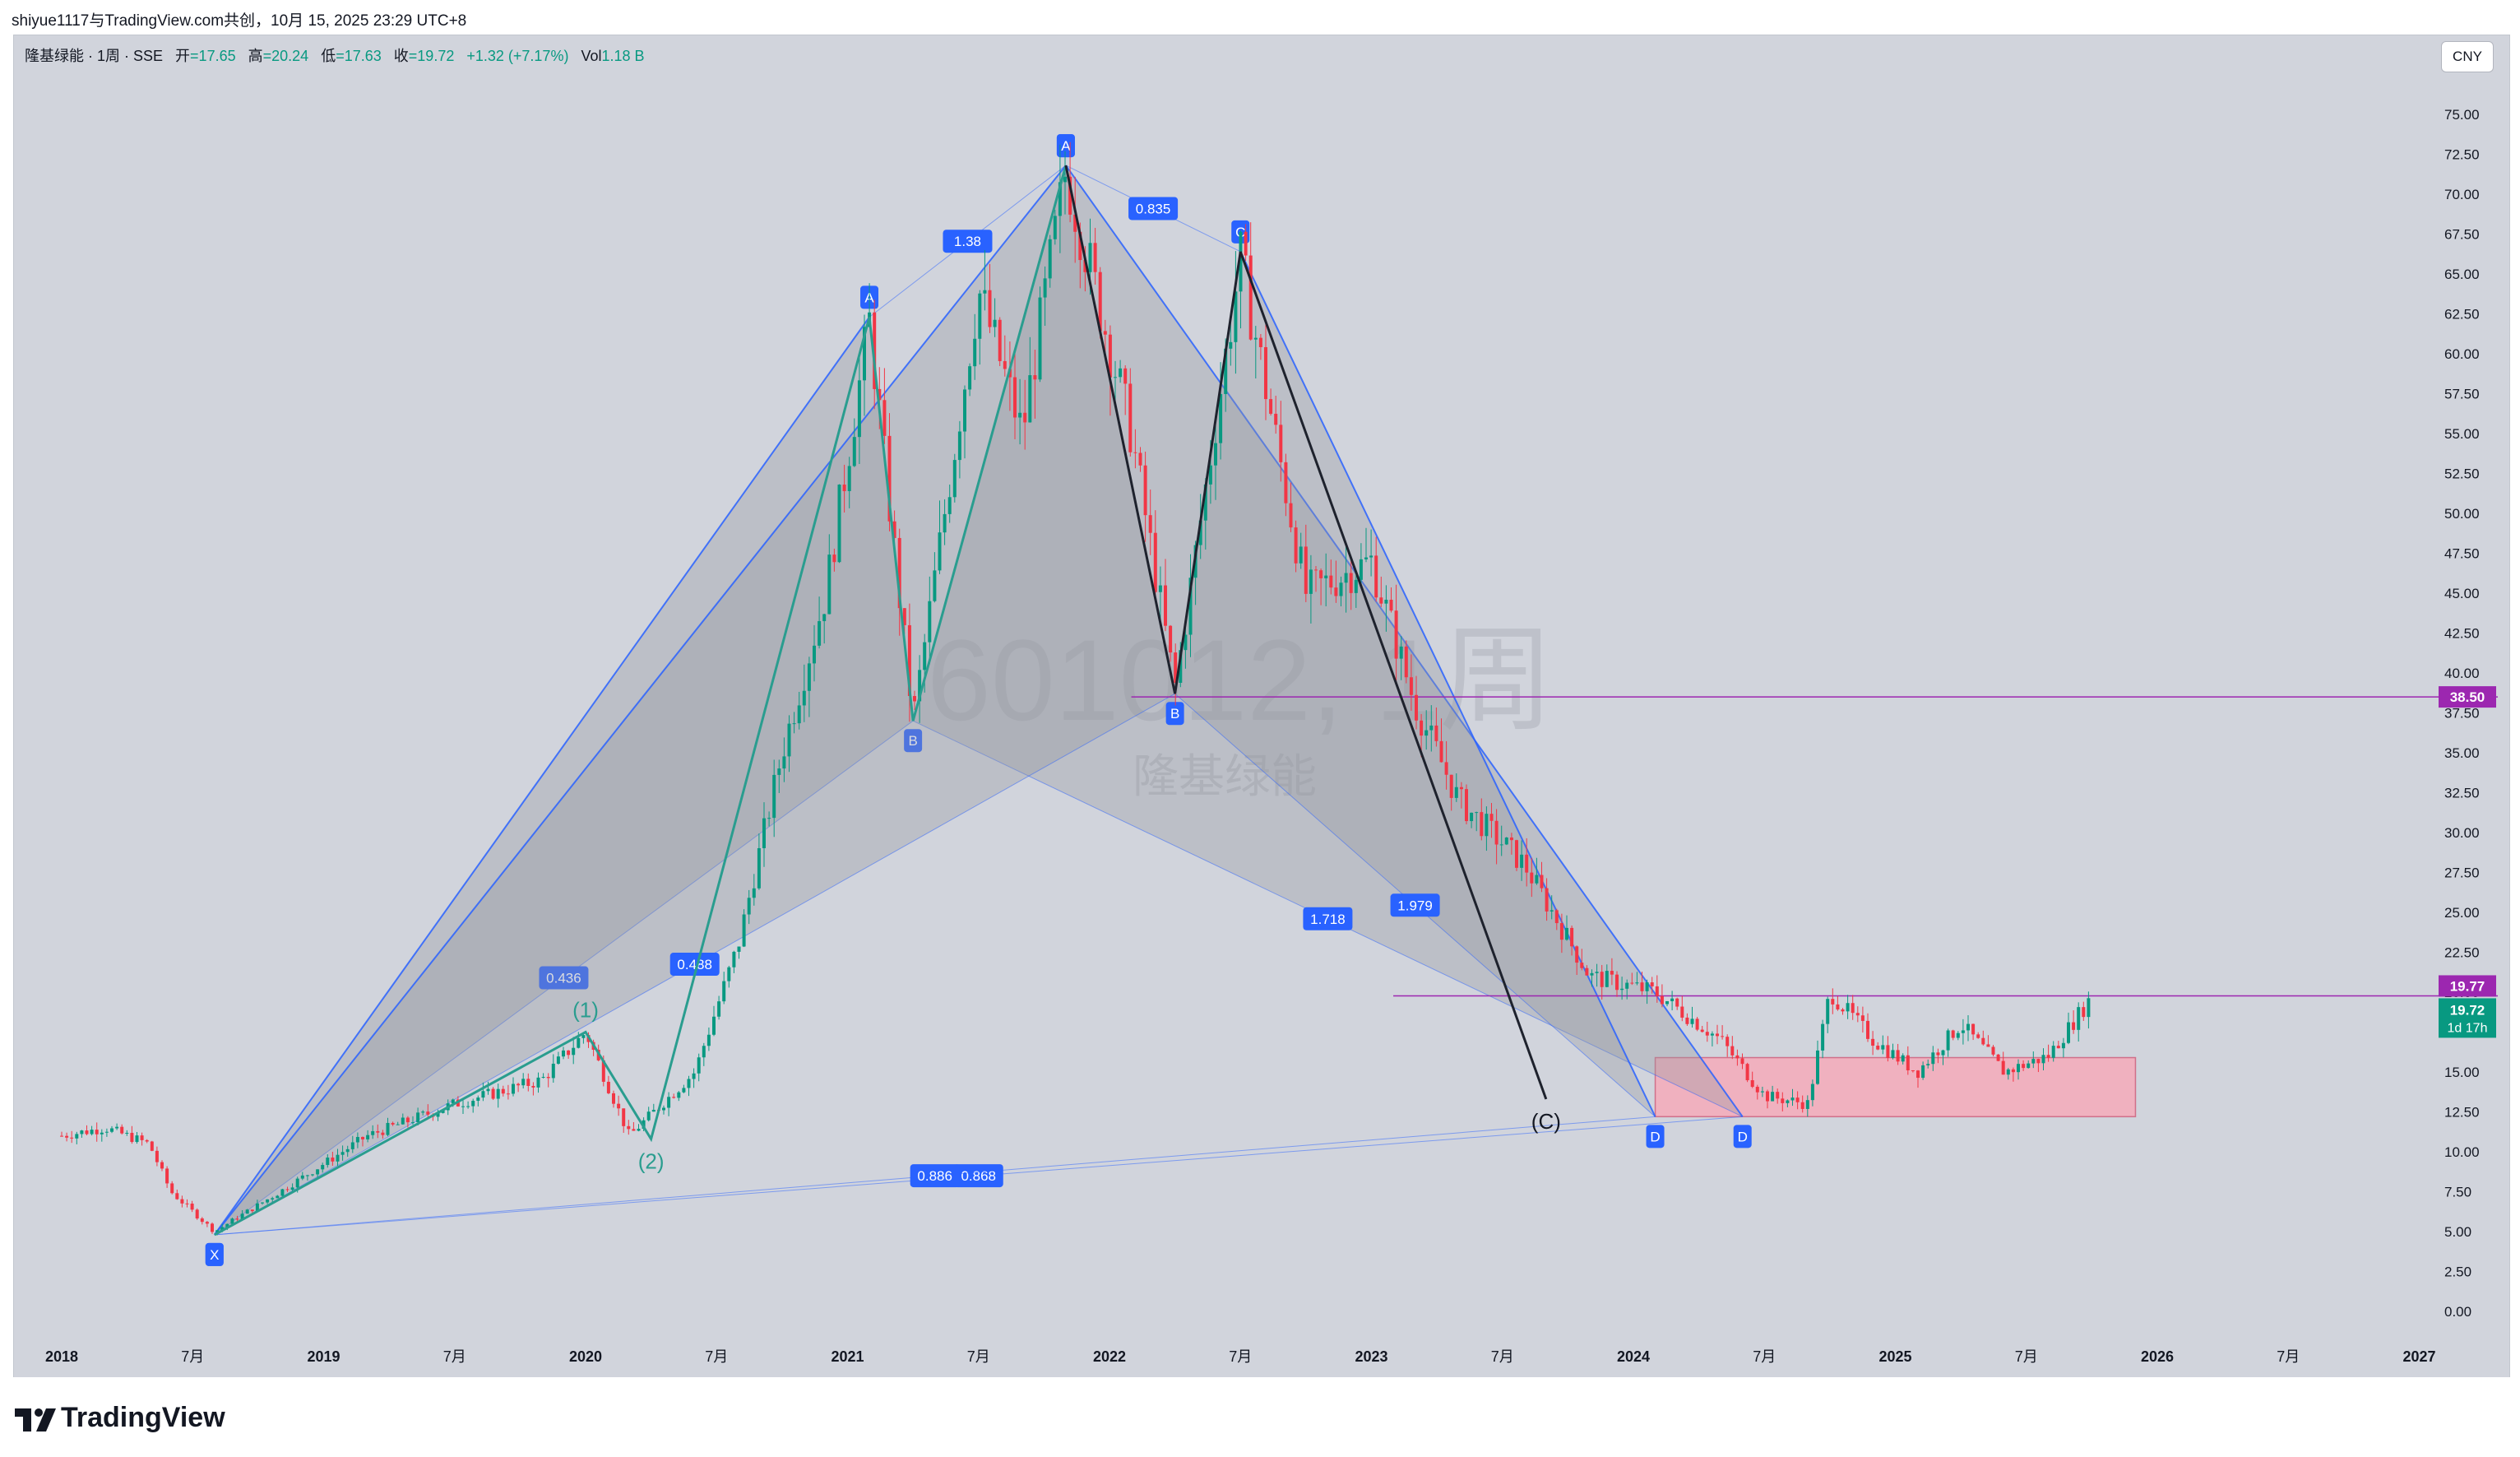  What do you see at coordinates (2467, 56) in the screenshot?
I see `currency-button: CNY` at bounding box center [2467, 56].